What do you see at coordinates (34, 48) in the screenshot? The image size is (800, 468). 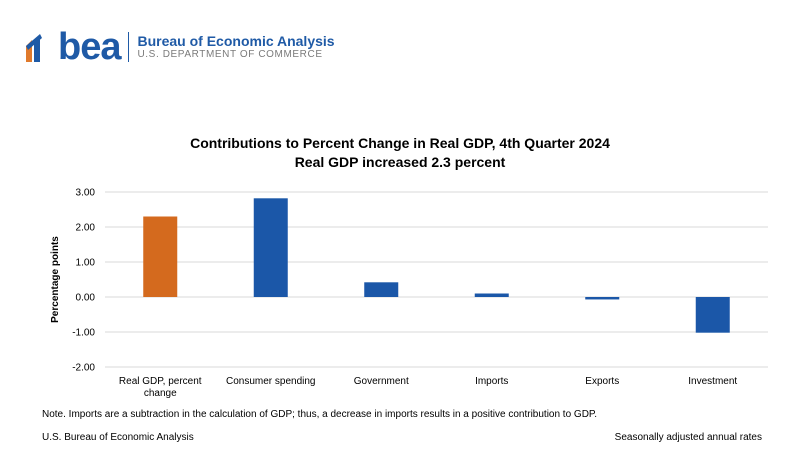 I see `bea-logo-icon` at bounding box center [34, 48].